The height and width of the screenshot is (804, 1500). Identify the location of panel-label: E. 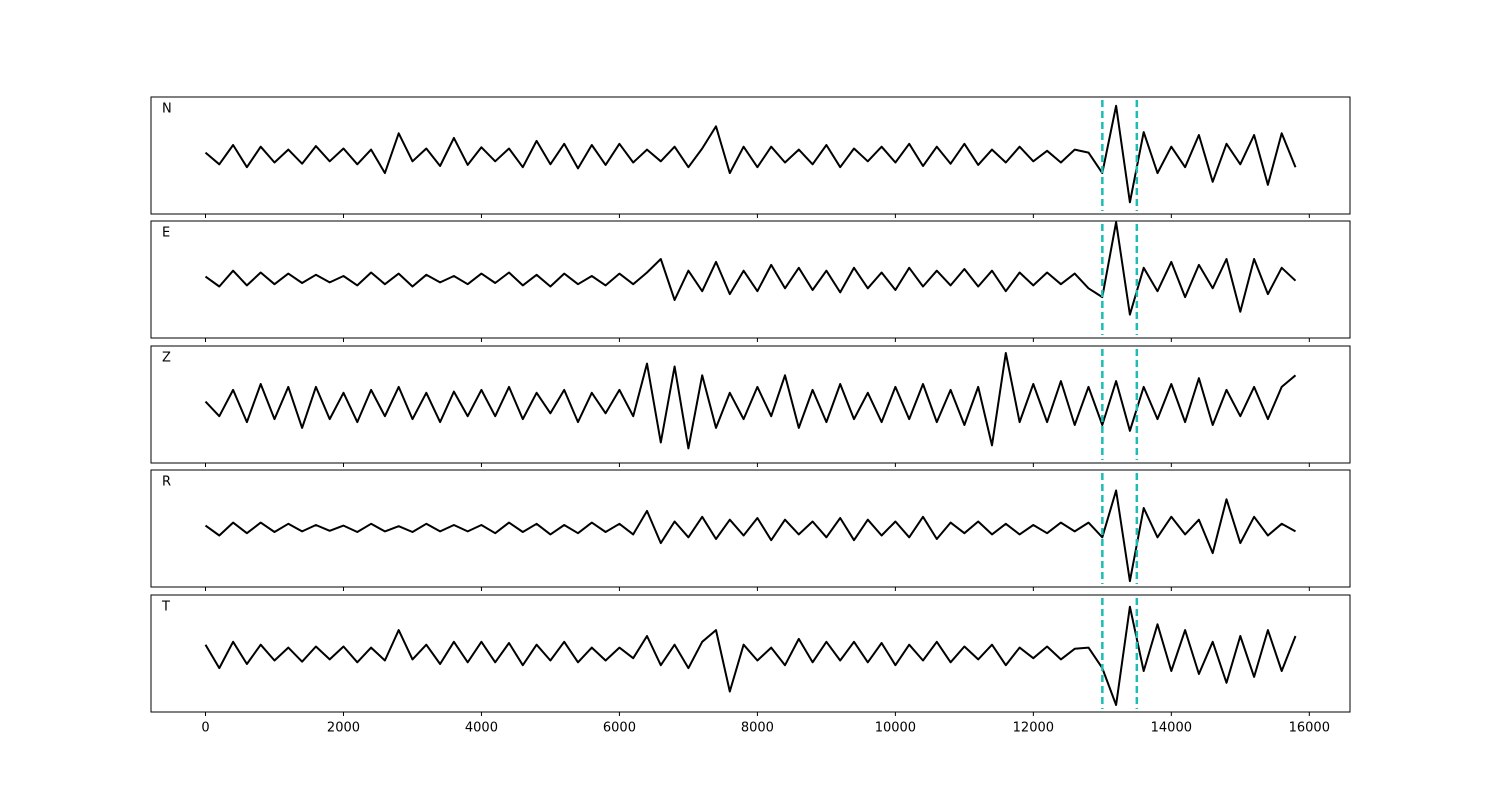
(166, 233).